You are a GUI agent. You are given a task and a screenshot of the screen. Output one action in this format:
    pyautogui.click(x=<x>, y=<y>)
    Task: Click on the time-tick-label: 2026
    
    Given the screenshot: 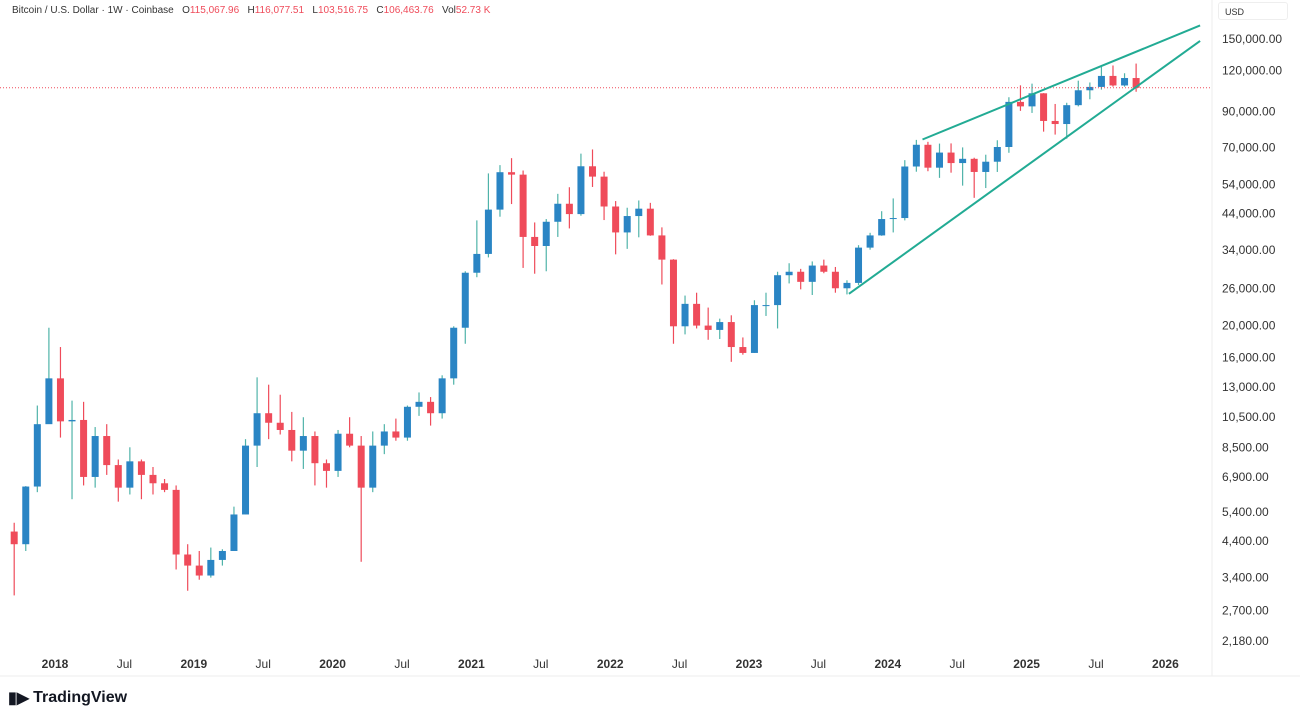 What is the action you would take?
    pyautogui.click(x=1165, y=664)
    